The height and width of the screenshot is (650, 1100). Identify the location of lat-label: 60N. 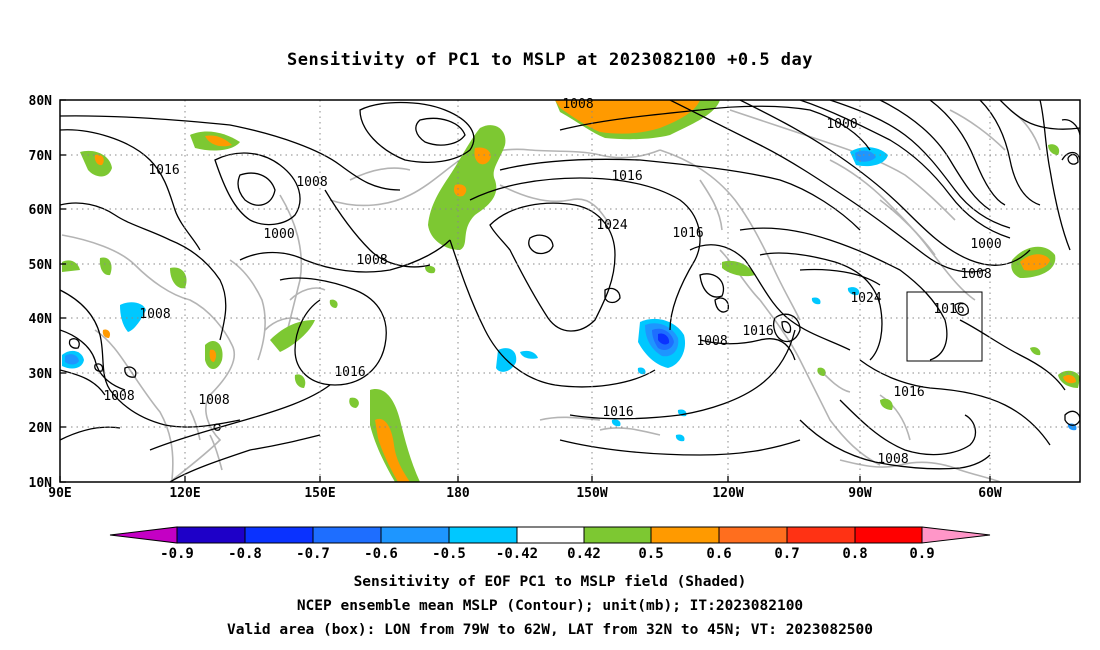
(41, 210).